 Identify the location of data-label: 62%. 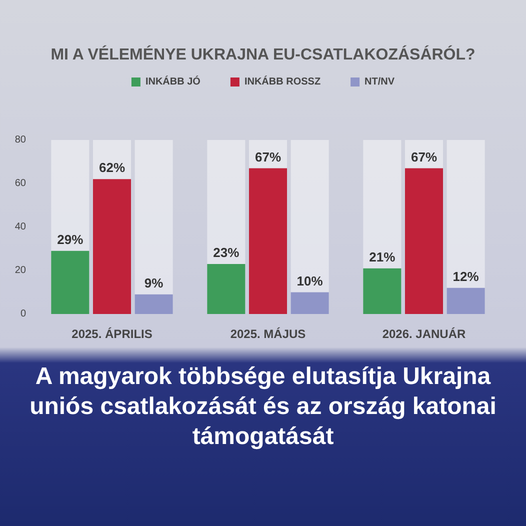
(112, 168).